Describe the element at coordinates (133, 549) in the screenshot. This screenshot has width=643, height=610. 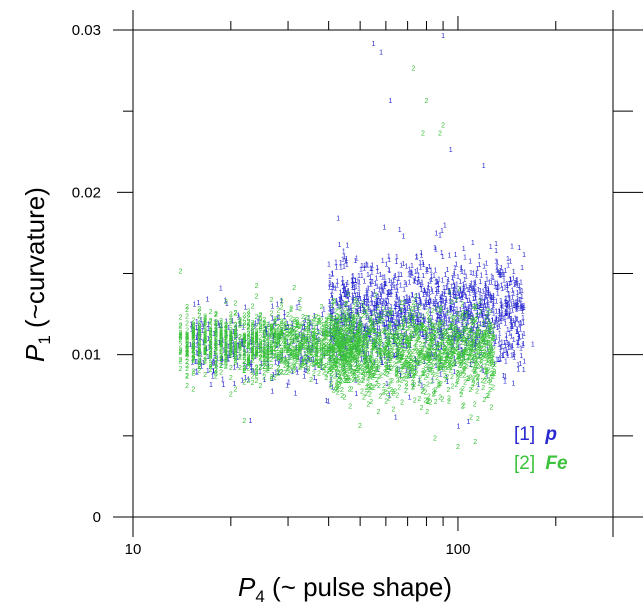
I see `x-tick-label: 10` at that location.